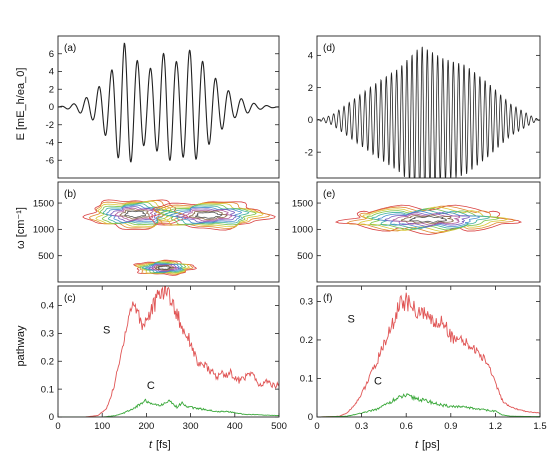  I want to click on panel-d: -2 0 2 4 (d), so click(423, 107).